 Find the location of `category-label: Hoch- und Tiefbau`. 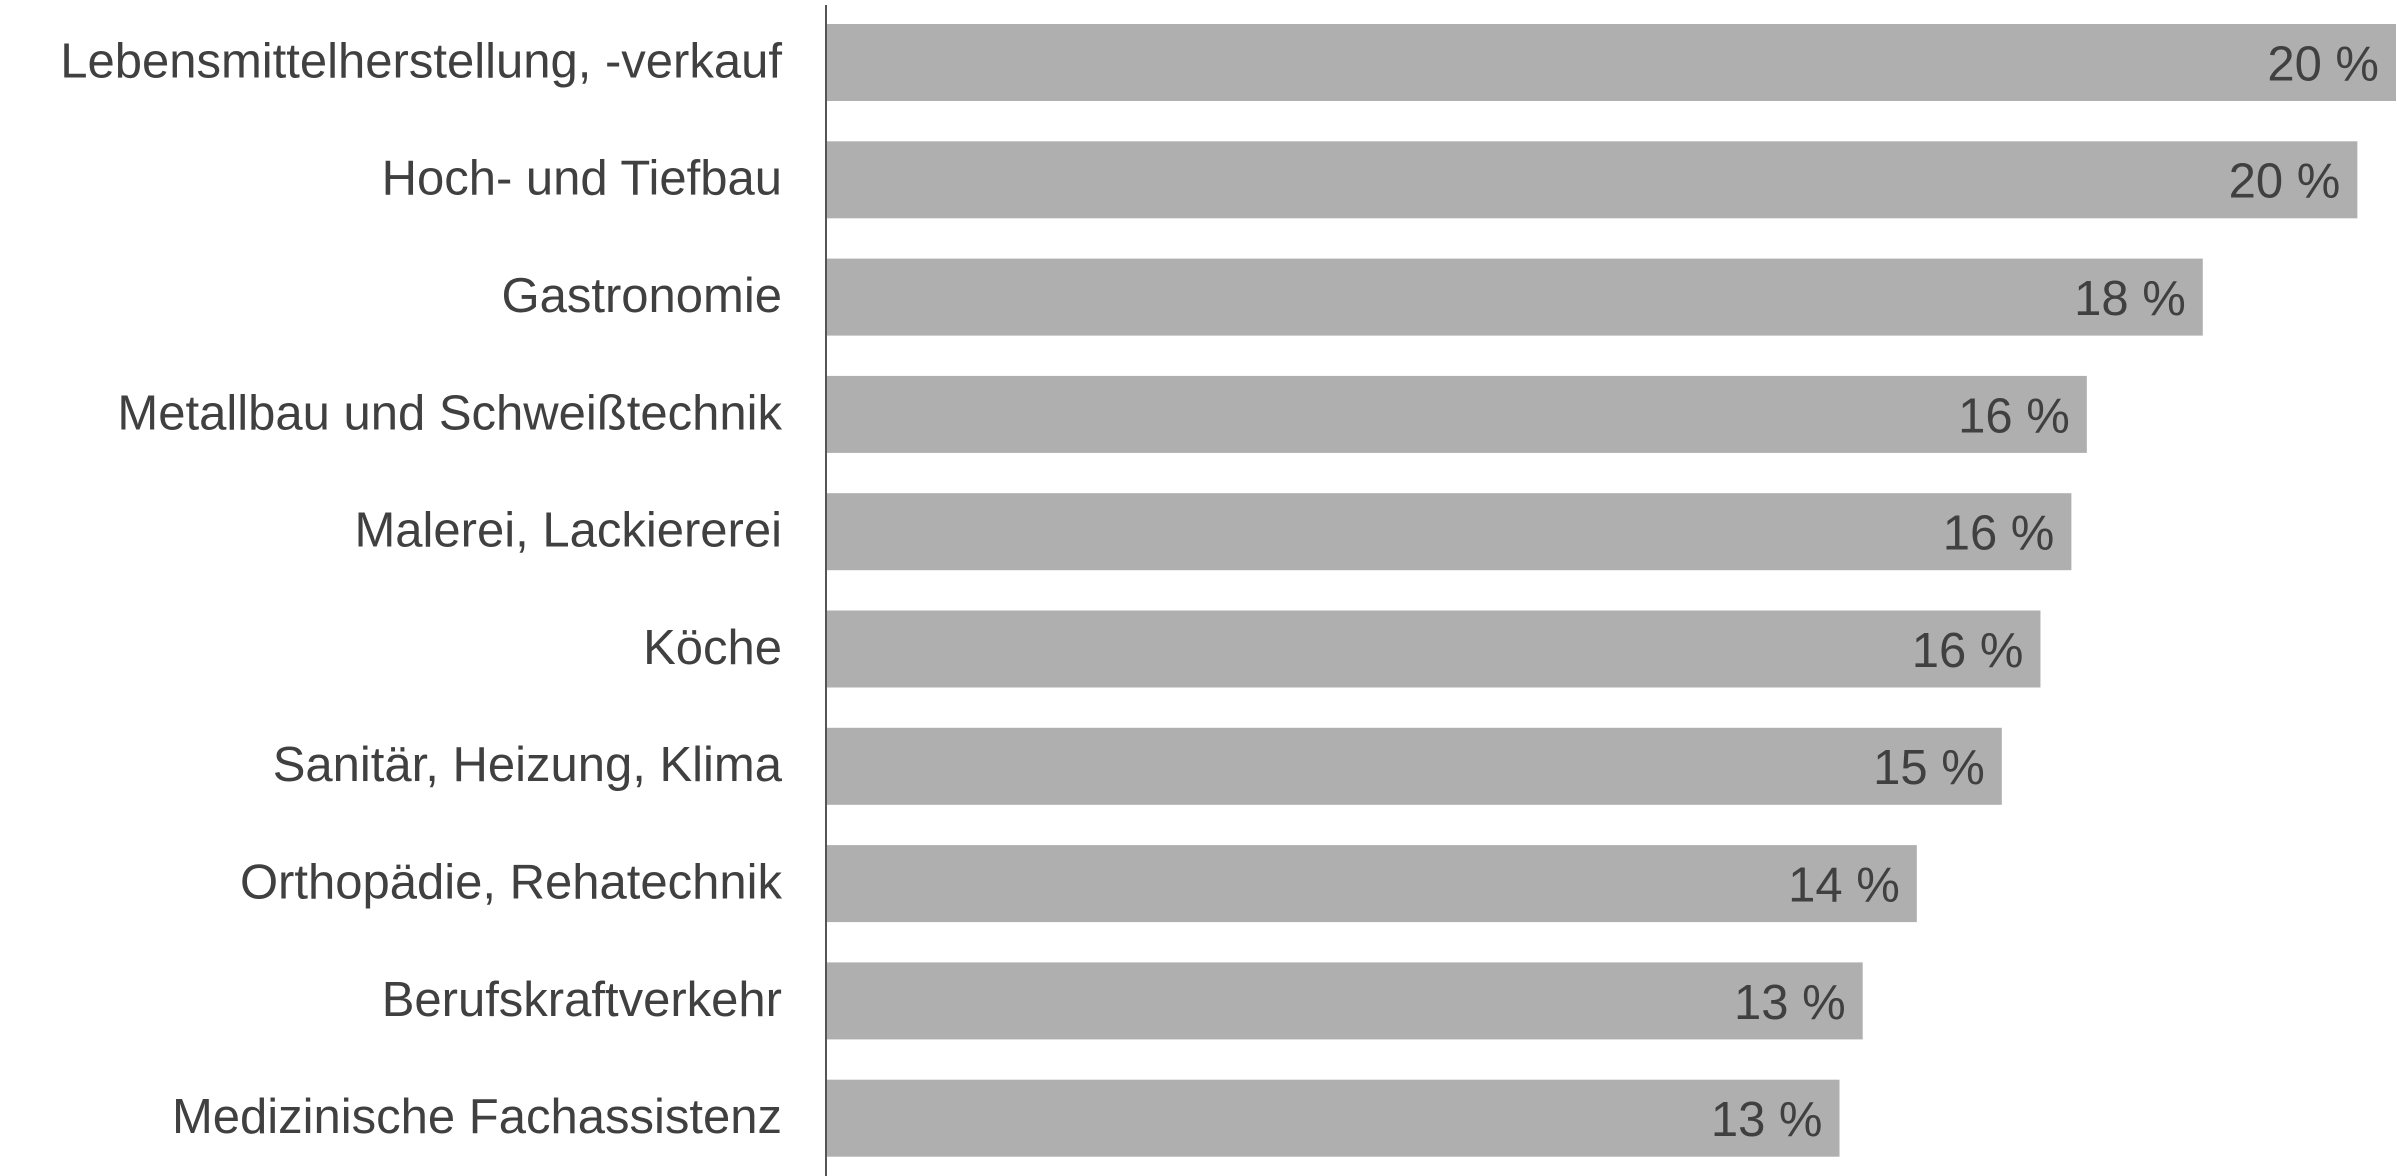

category-label: Hoch- und Tiefbau is located at coordinates (582, 179).